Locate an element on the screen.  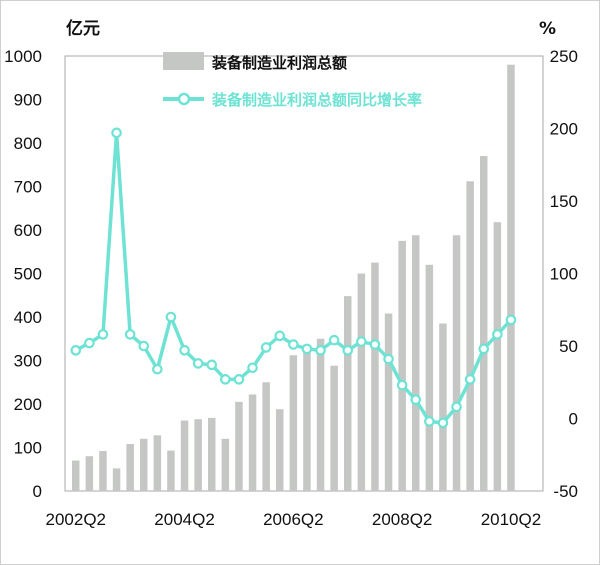
x-tick-label: 2010Q2 is located at coordinates (511, 519).